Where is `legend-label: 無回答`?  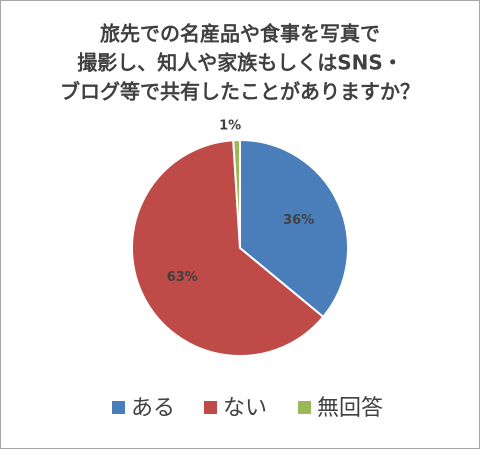
legend-label: 無回答 is located at coordinates (350, 408).